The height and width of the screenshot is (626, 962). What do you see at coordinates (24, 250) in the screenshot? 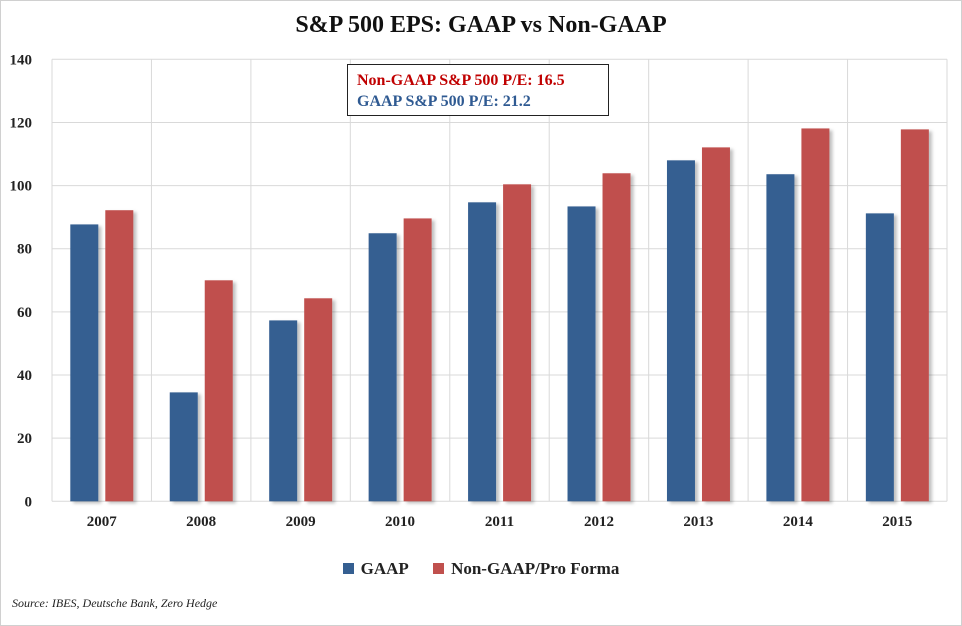
I see `y-tick-label: 80` at bounding box center [24, 250].